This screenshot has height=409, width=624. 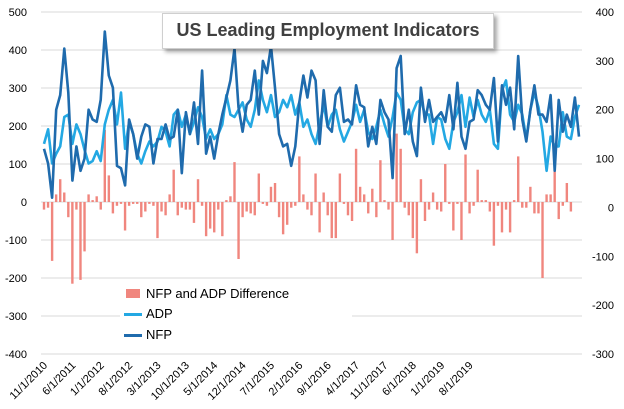 I want to click on left-tick-label: -300, so click(x=16, y=317).